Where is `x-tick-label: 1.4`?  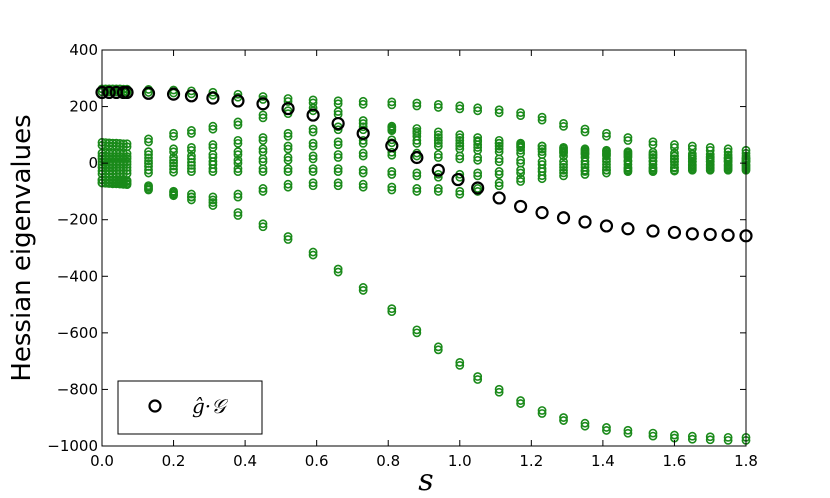 x-tick-label: 1.4 is located at coordinates (603, 461).